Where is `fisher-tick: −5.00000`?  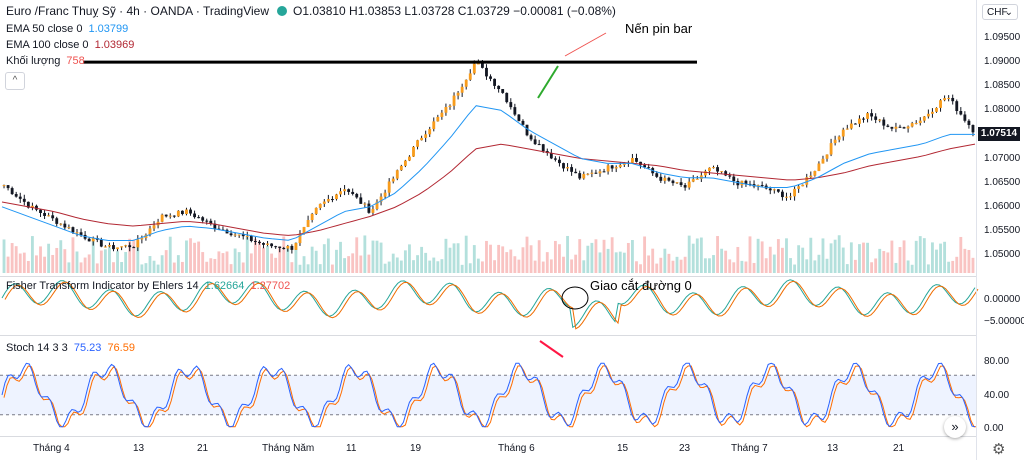 fisher-tick: −5.00000 is located at coordinates (1004, 321).